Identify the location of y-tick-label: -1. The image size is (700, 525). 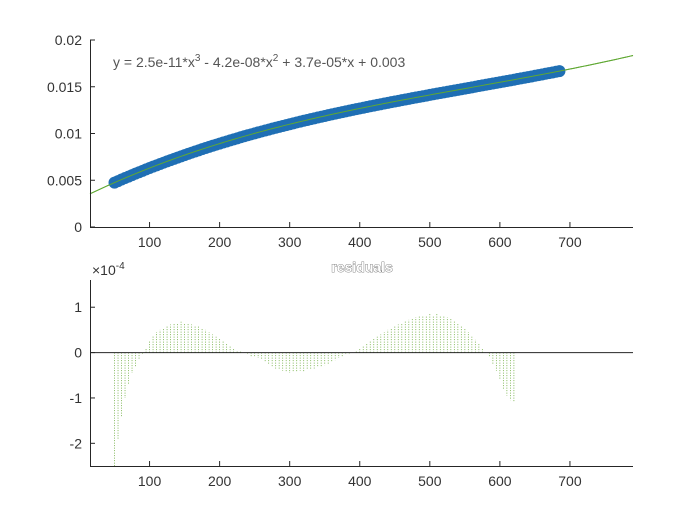
(76, 398).